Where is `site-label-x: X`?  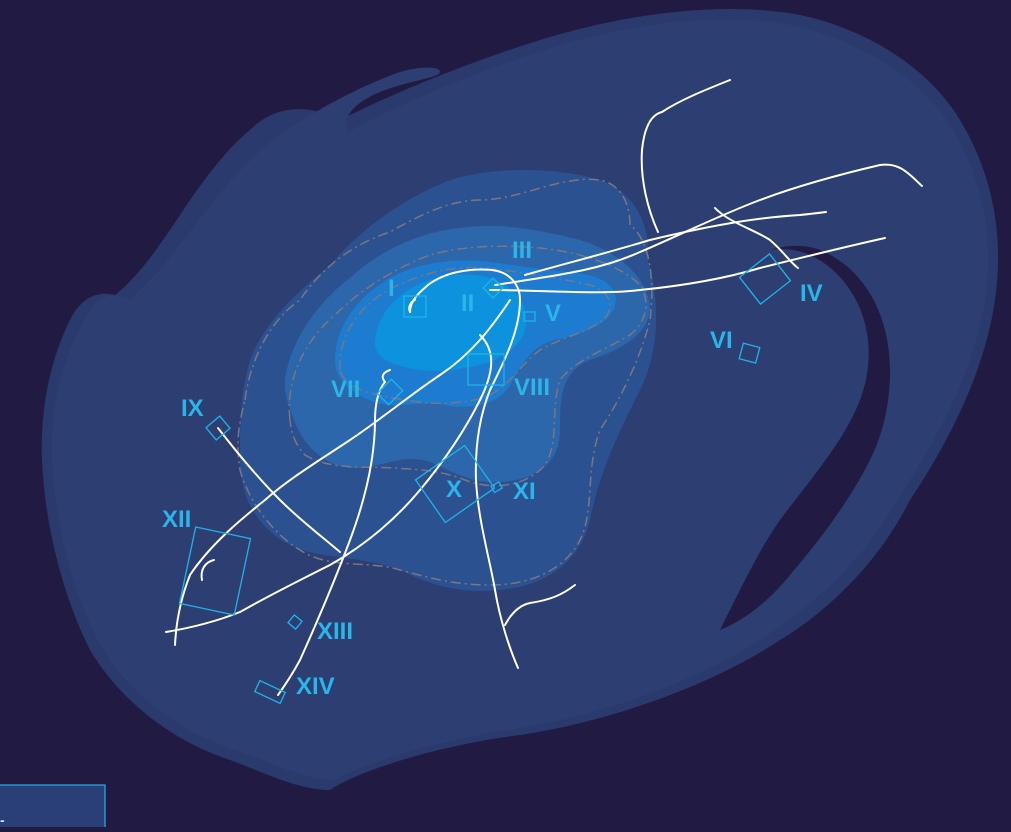
site-label-x: X is located at coordinates (454, 489).